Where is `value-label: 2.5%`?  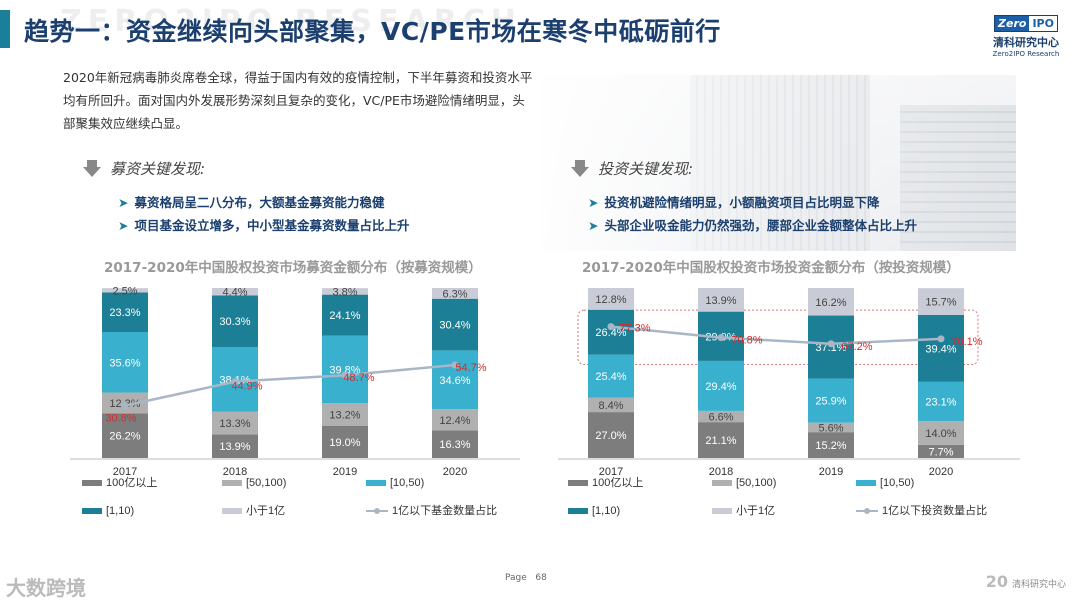 value-label: 2.5% is located at coordinates (124, 291).